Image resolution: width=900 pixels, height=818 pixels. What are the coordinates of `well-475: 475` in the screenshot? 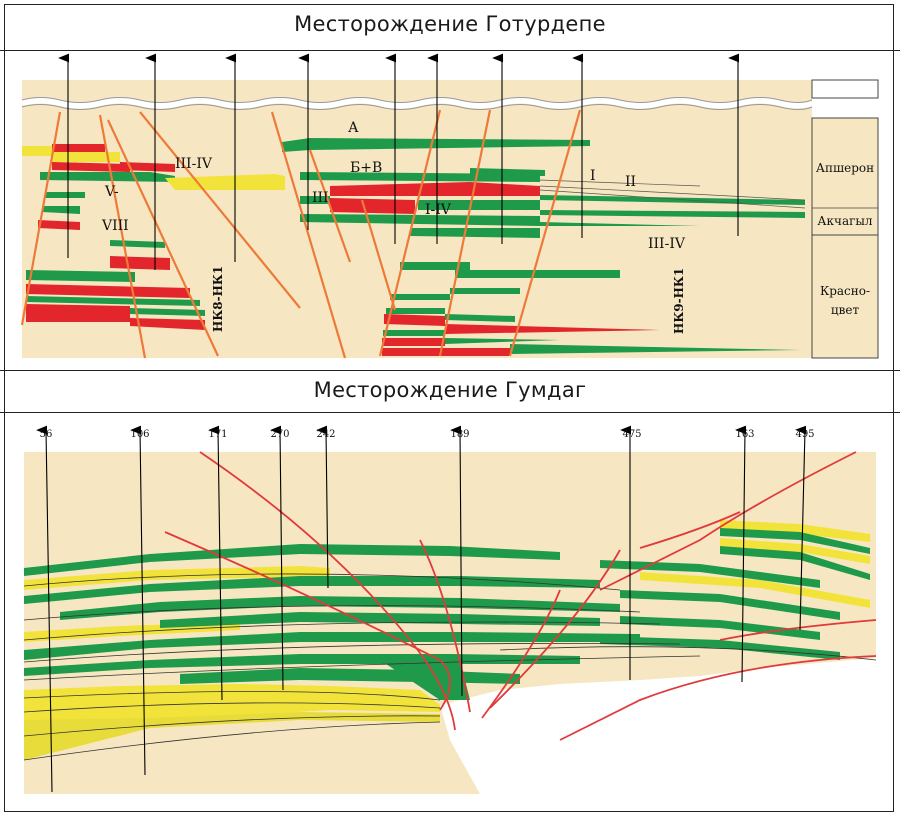 It's located at (631, 434).